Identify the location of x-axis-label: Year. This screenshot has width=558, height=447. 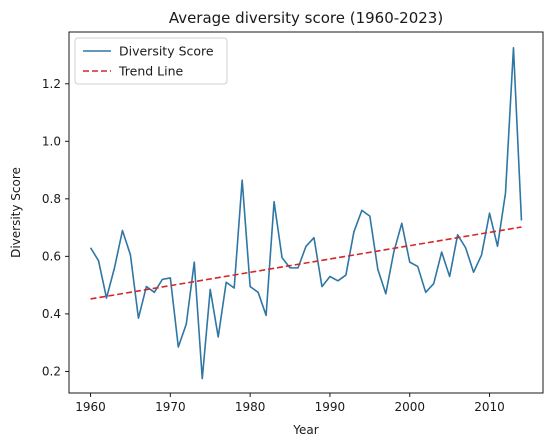
(305, 430).